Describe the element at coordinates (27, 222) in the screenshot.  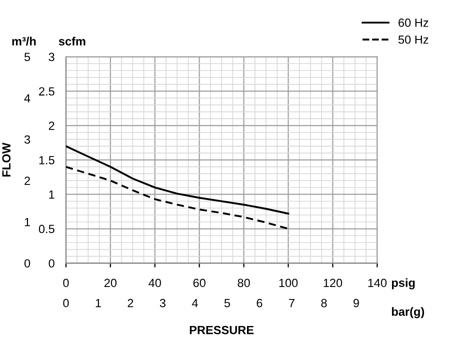
I see `y2-tick-label: 1` at that location.